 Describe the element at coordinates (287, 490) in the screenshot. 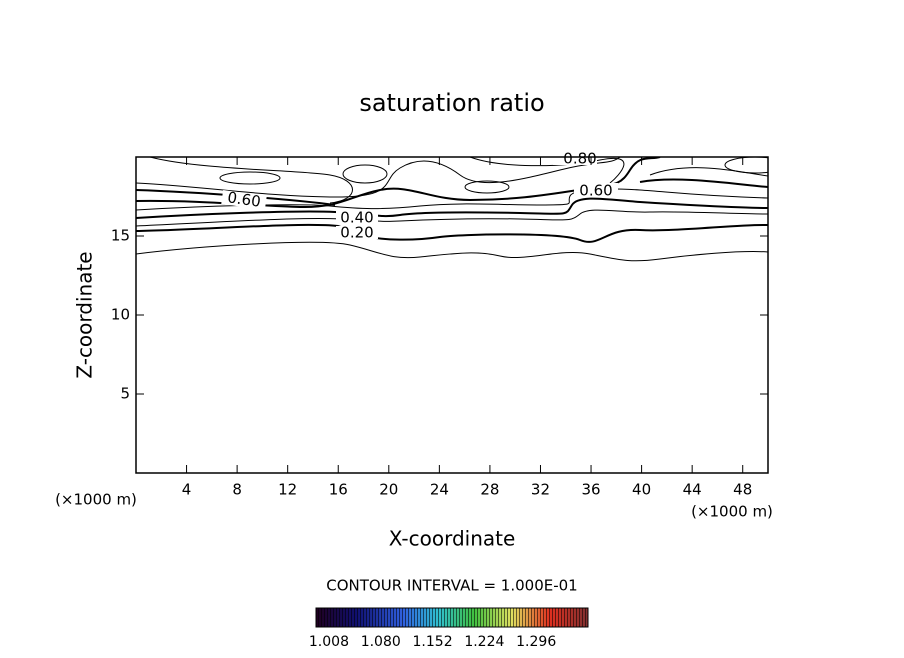

I see `x-tick-label: 12` at that location.